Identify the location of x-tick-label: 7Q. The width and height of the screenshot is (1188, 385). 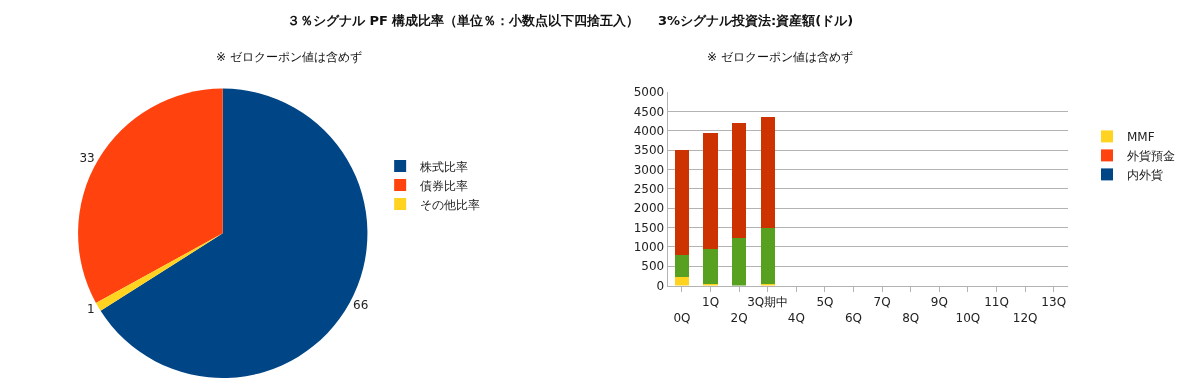
(882, 302).